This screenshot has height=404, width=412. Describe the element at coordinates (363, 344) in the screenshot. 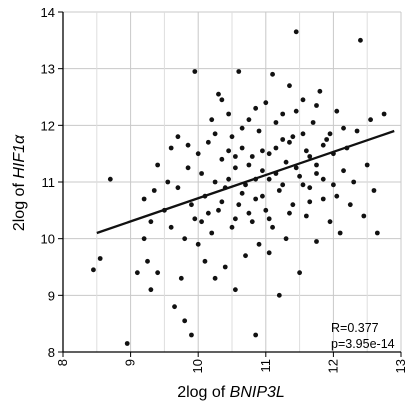

I see `p-value-label: p=3.95e-14` at that location.